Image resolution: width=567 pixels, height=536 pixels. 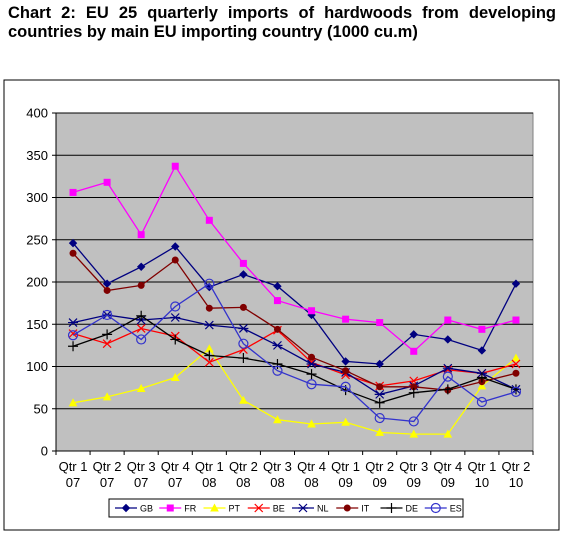 I want to click on legend-marker-nl, so click(x=303, y=508).